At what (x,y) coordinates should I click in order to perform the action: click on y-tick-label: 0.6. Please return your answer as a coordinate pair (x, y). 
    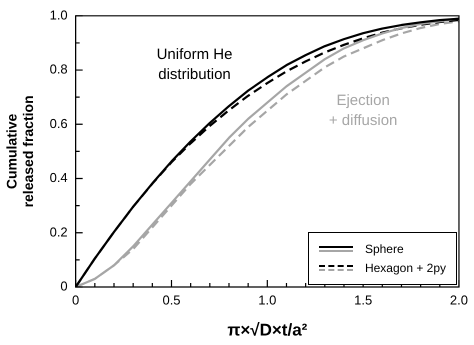
    Looking at the image, I should click on (59, 123).